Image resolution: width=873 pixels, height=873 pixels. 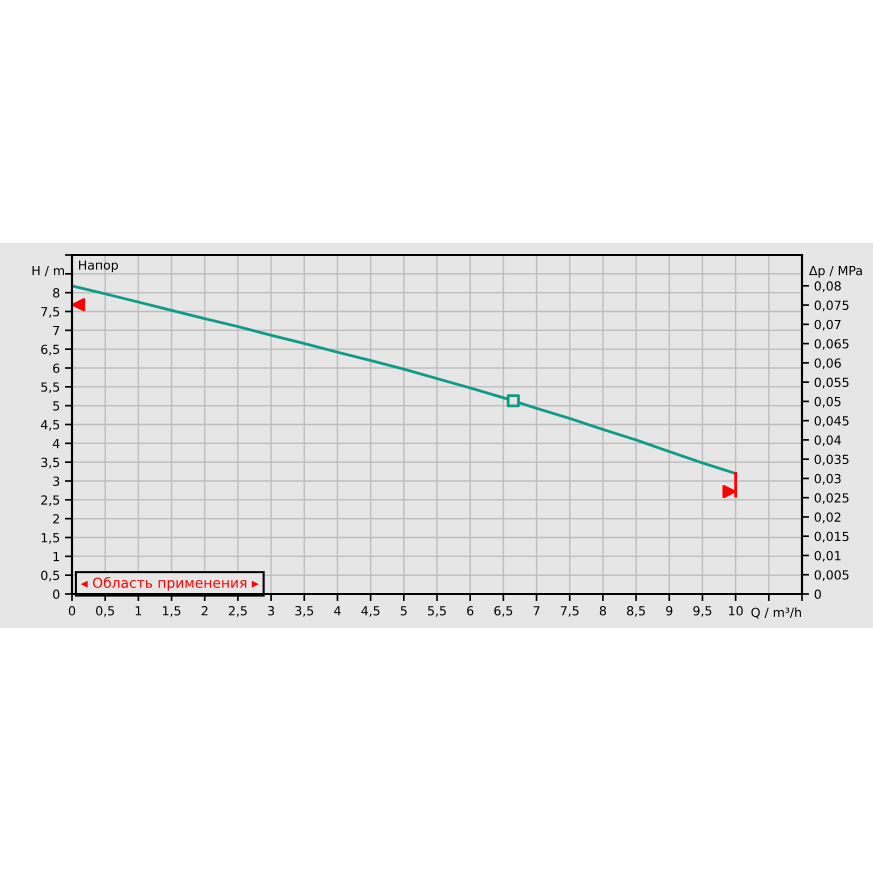 I want to click on annotation: ◂ Область применения ▸, so click(x=169, y=583).